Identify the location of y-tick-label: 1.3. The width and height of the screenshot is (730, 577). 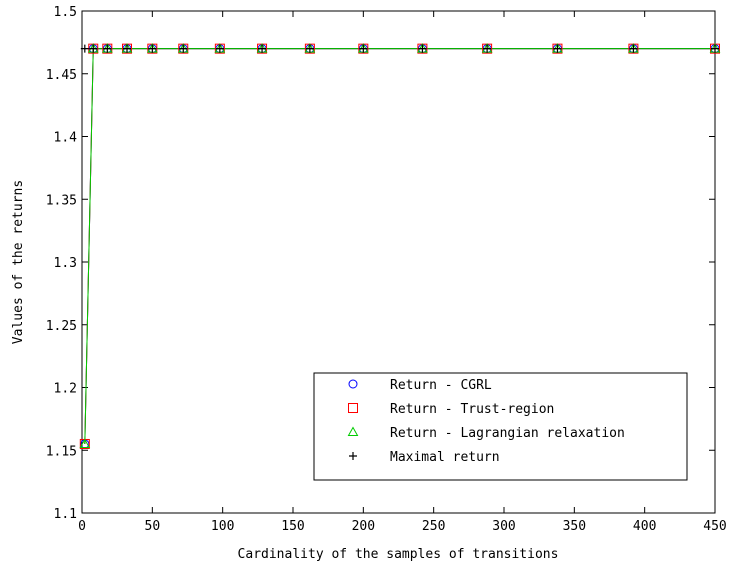
(65, 263).